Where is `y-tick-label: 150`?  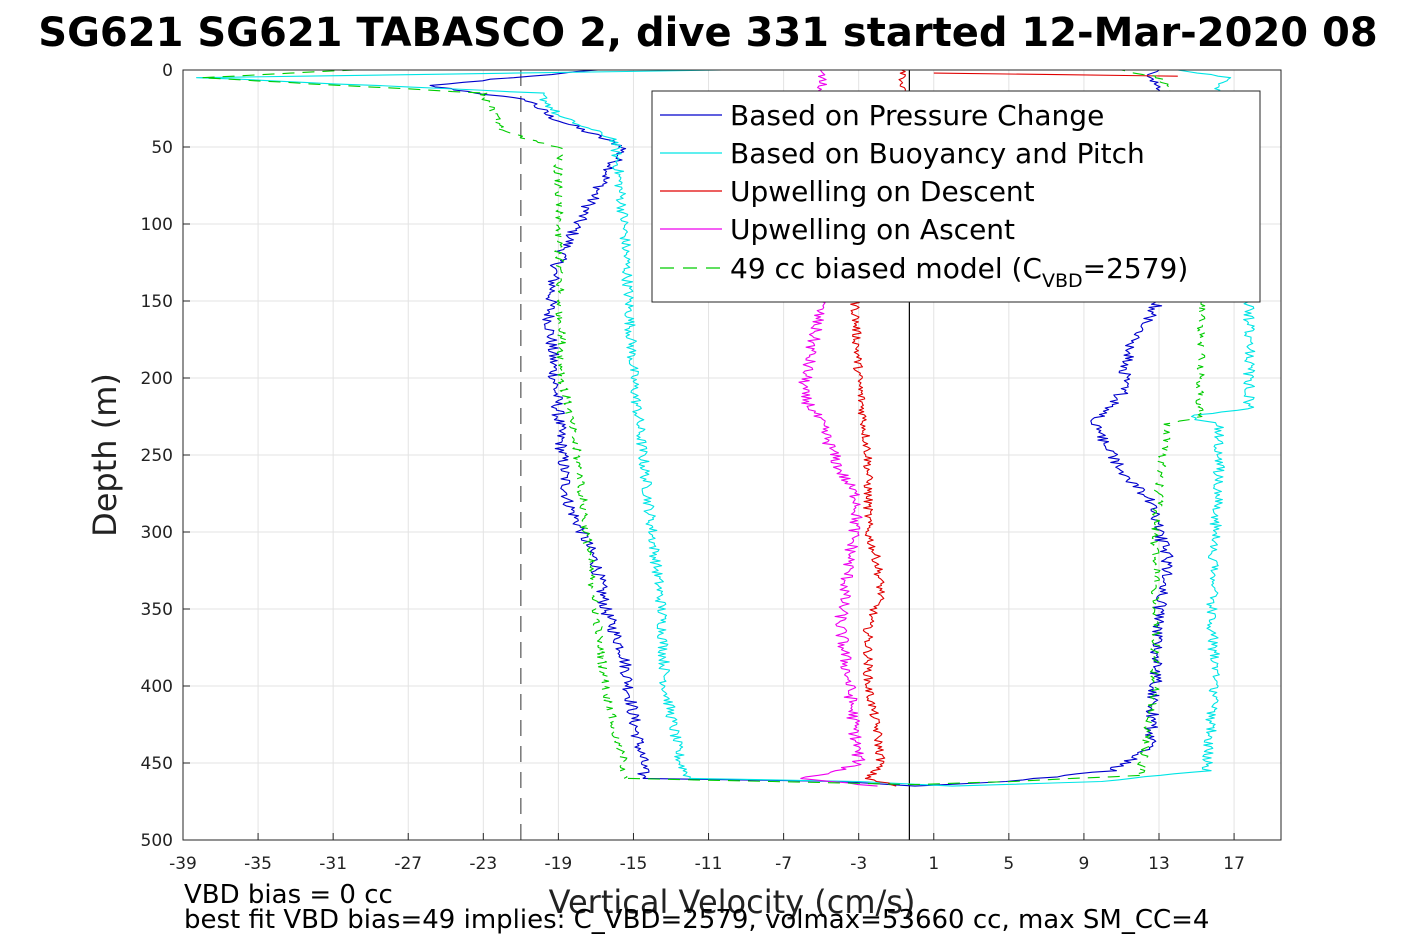 y-tick-label: 150 is located at coordinates (157, 302).